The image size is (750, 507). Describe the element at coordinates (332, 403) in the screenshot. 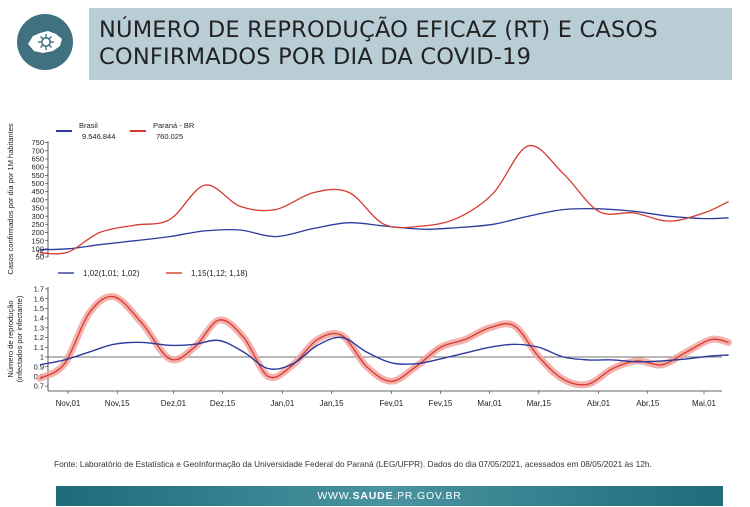

I see `x-tick-label: Jan,15` at that location.